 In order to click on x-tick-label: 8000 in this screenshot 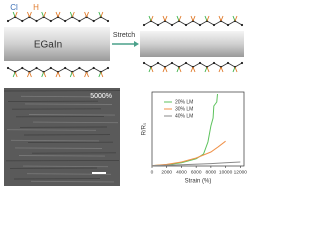, I will do `click(211, 172)`.